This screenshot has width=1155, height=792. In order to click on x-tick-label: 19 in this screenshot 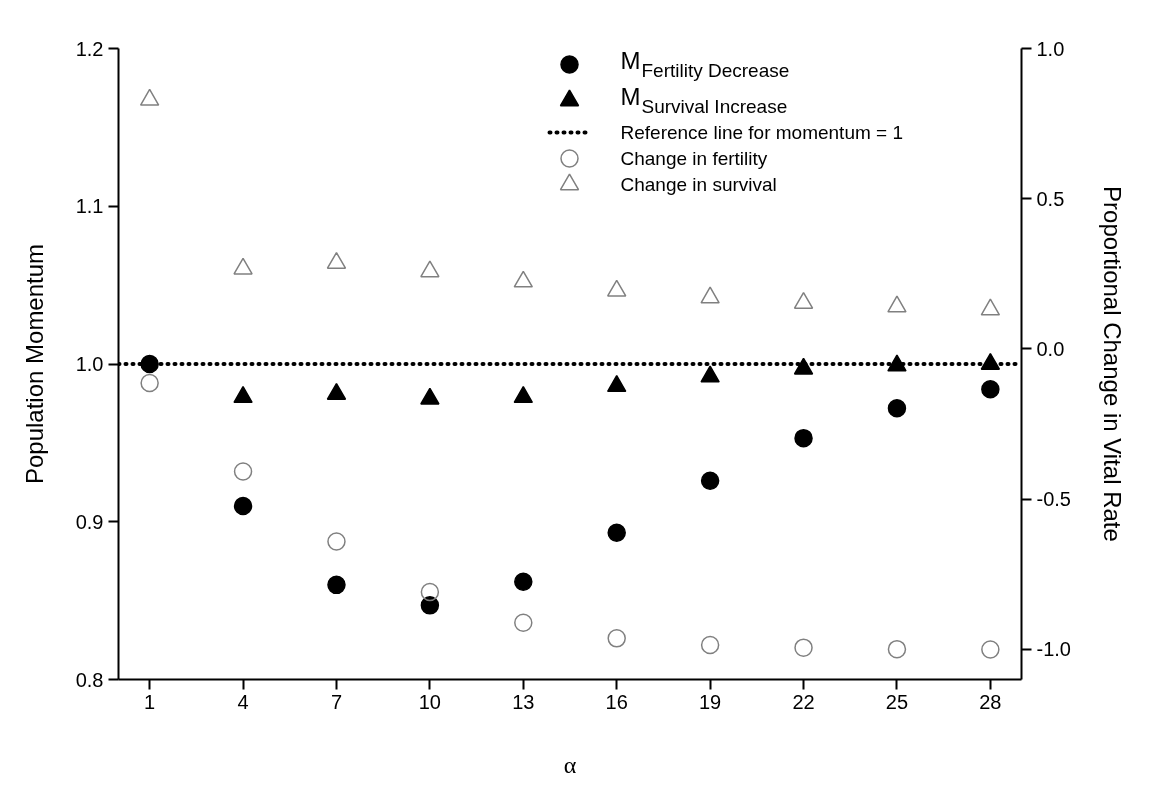, I will do `click(710, 701)`.